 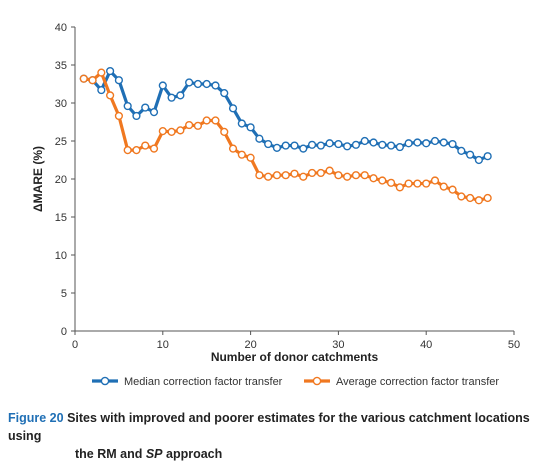 I want to click on x-axis-label: Number of donor catchments, so click(x=295, y=357).